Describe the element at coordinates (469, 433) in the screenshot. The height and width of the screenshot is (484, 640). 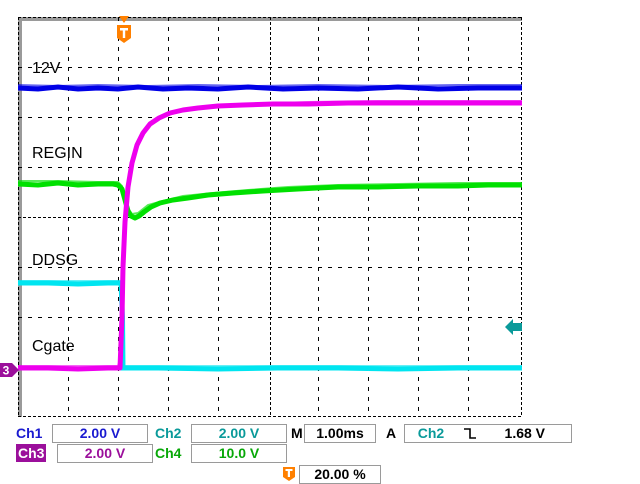
I see `trigger-slope-falling-edge-icon` at that location.